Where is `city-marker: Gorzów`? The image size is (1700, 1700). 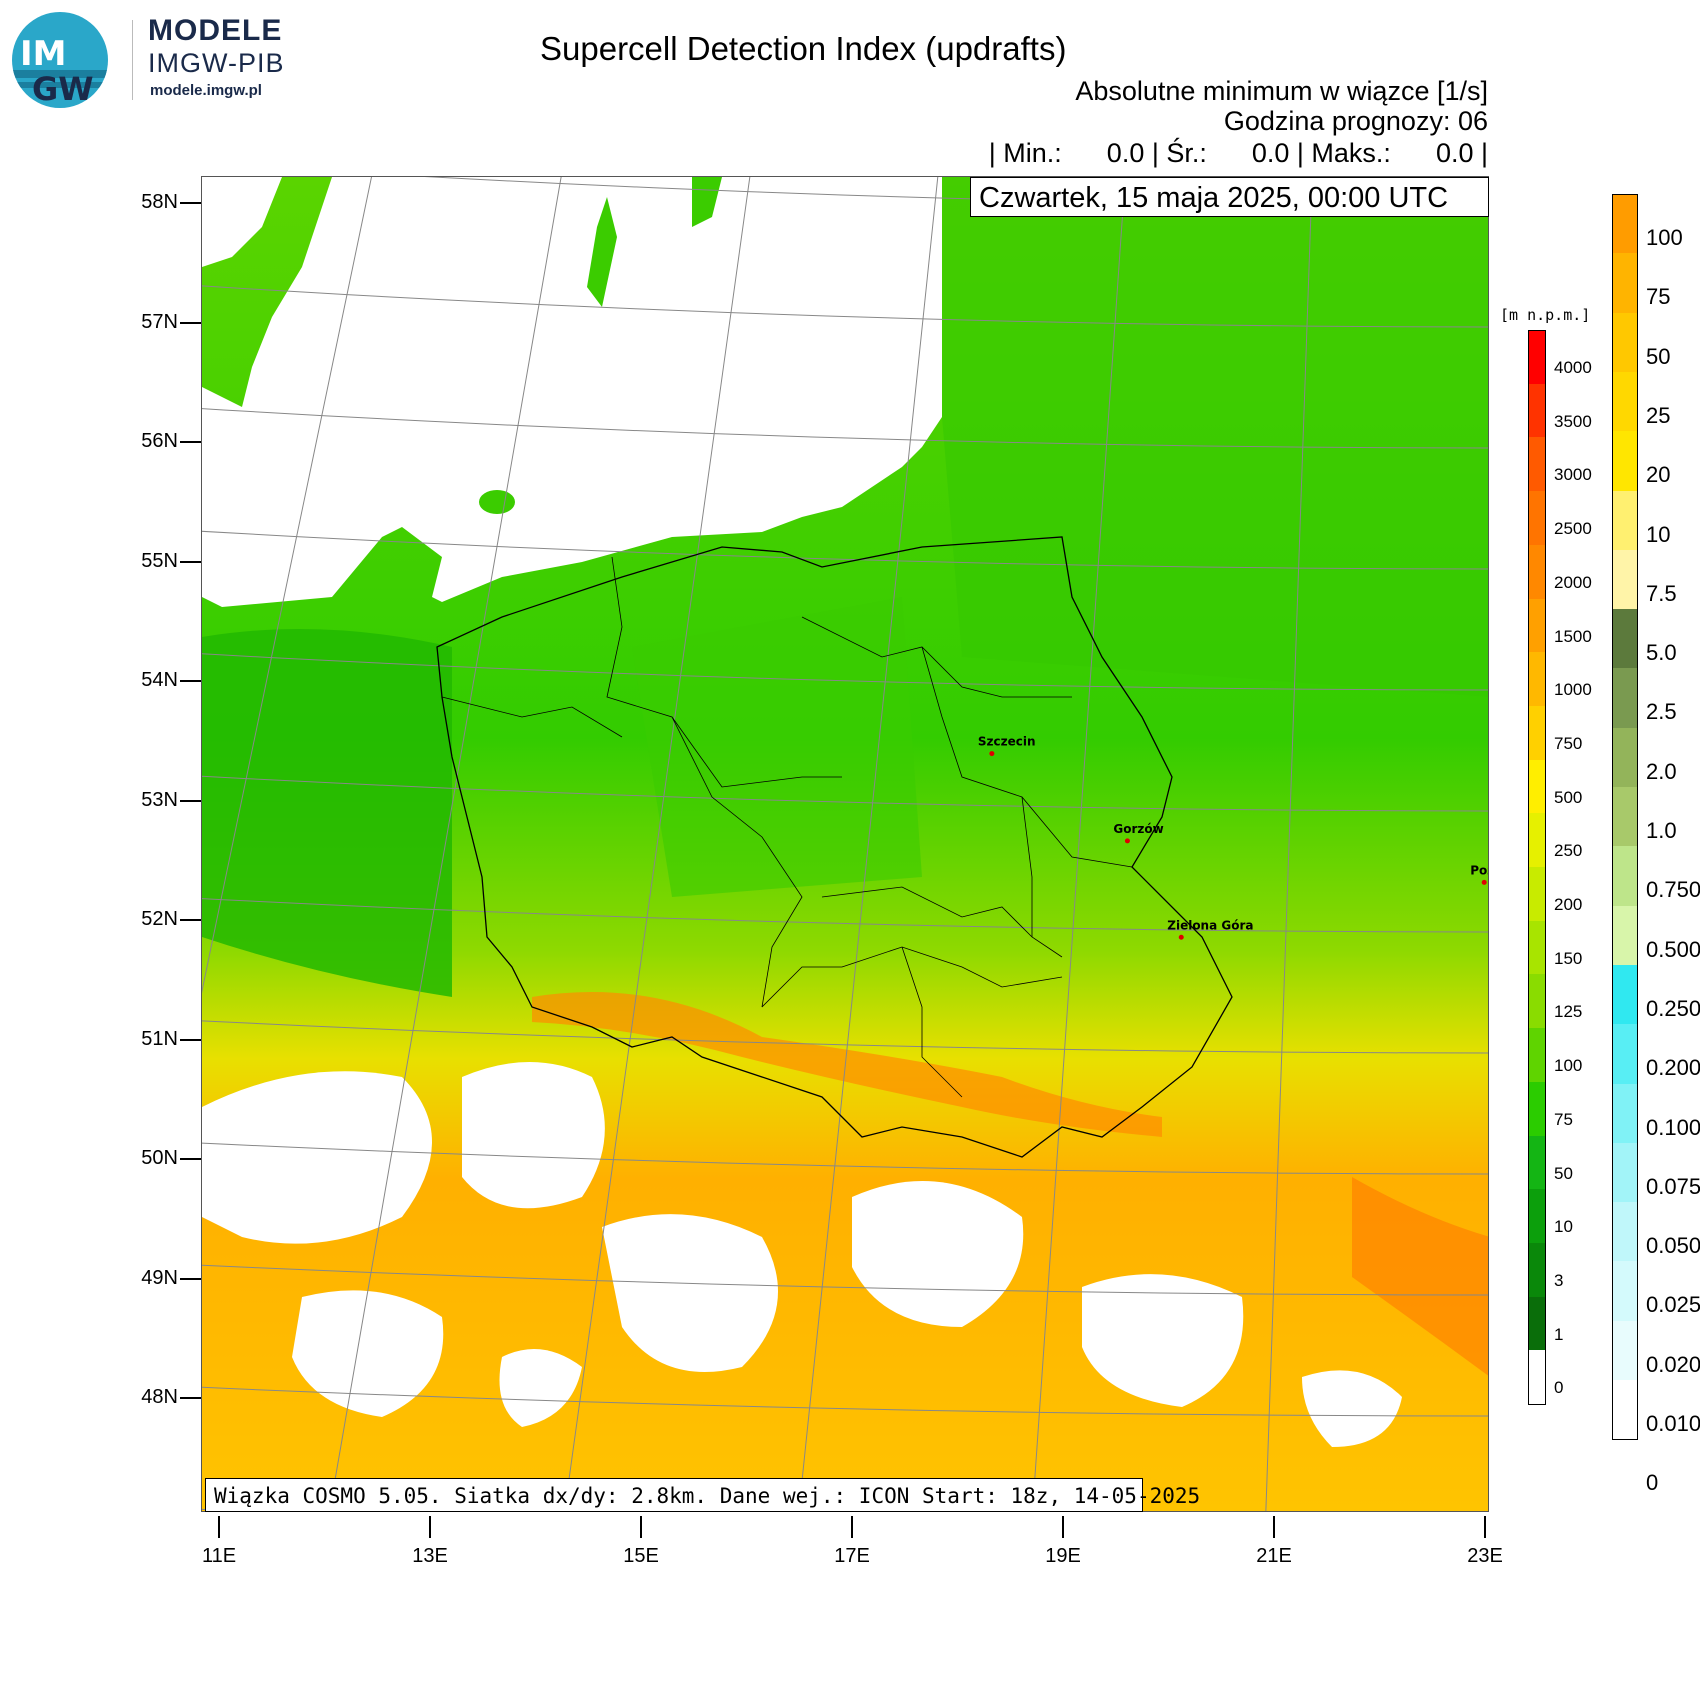
city-marker: Gorzów is located at coordinates (1138, 833).